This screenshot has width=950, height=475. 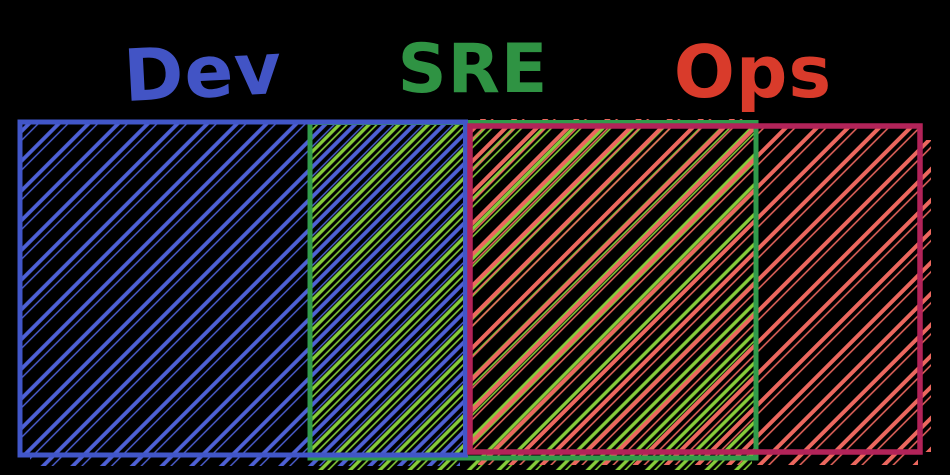 What do you see at coordinates (473, 69) in the screenshot?
I see `sre-label: SRE` at bounding box center [473, 69].